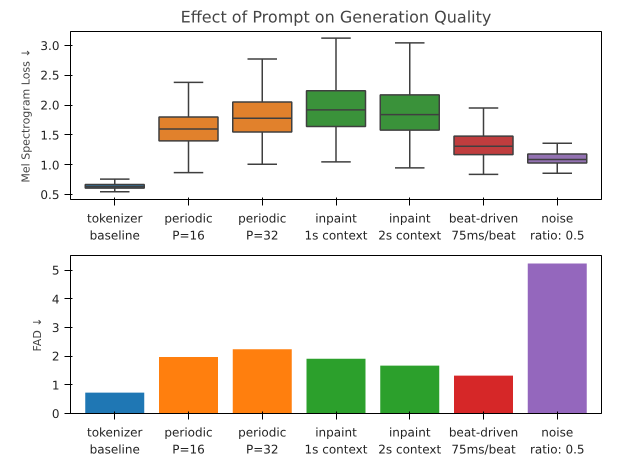 This screenshot has height=459, width=619. What do you see at coordinates (50, 105) in the screenshot?
I see `y-tick-label: 2.0` at bounding box center [50, 105].